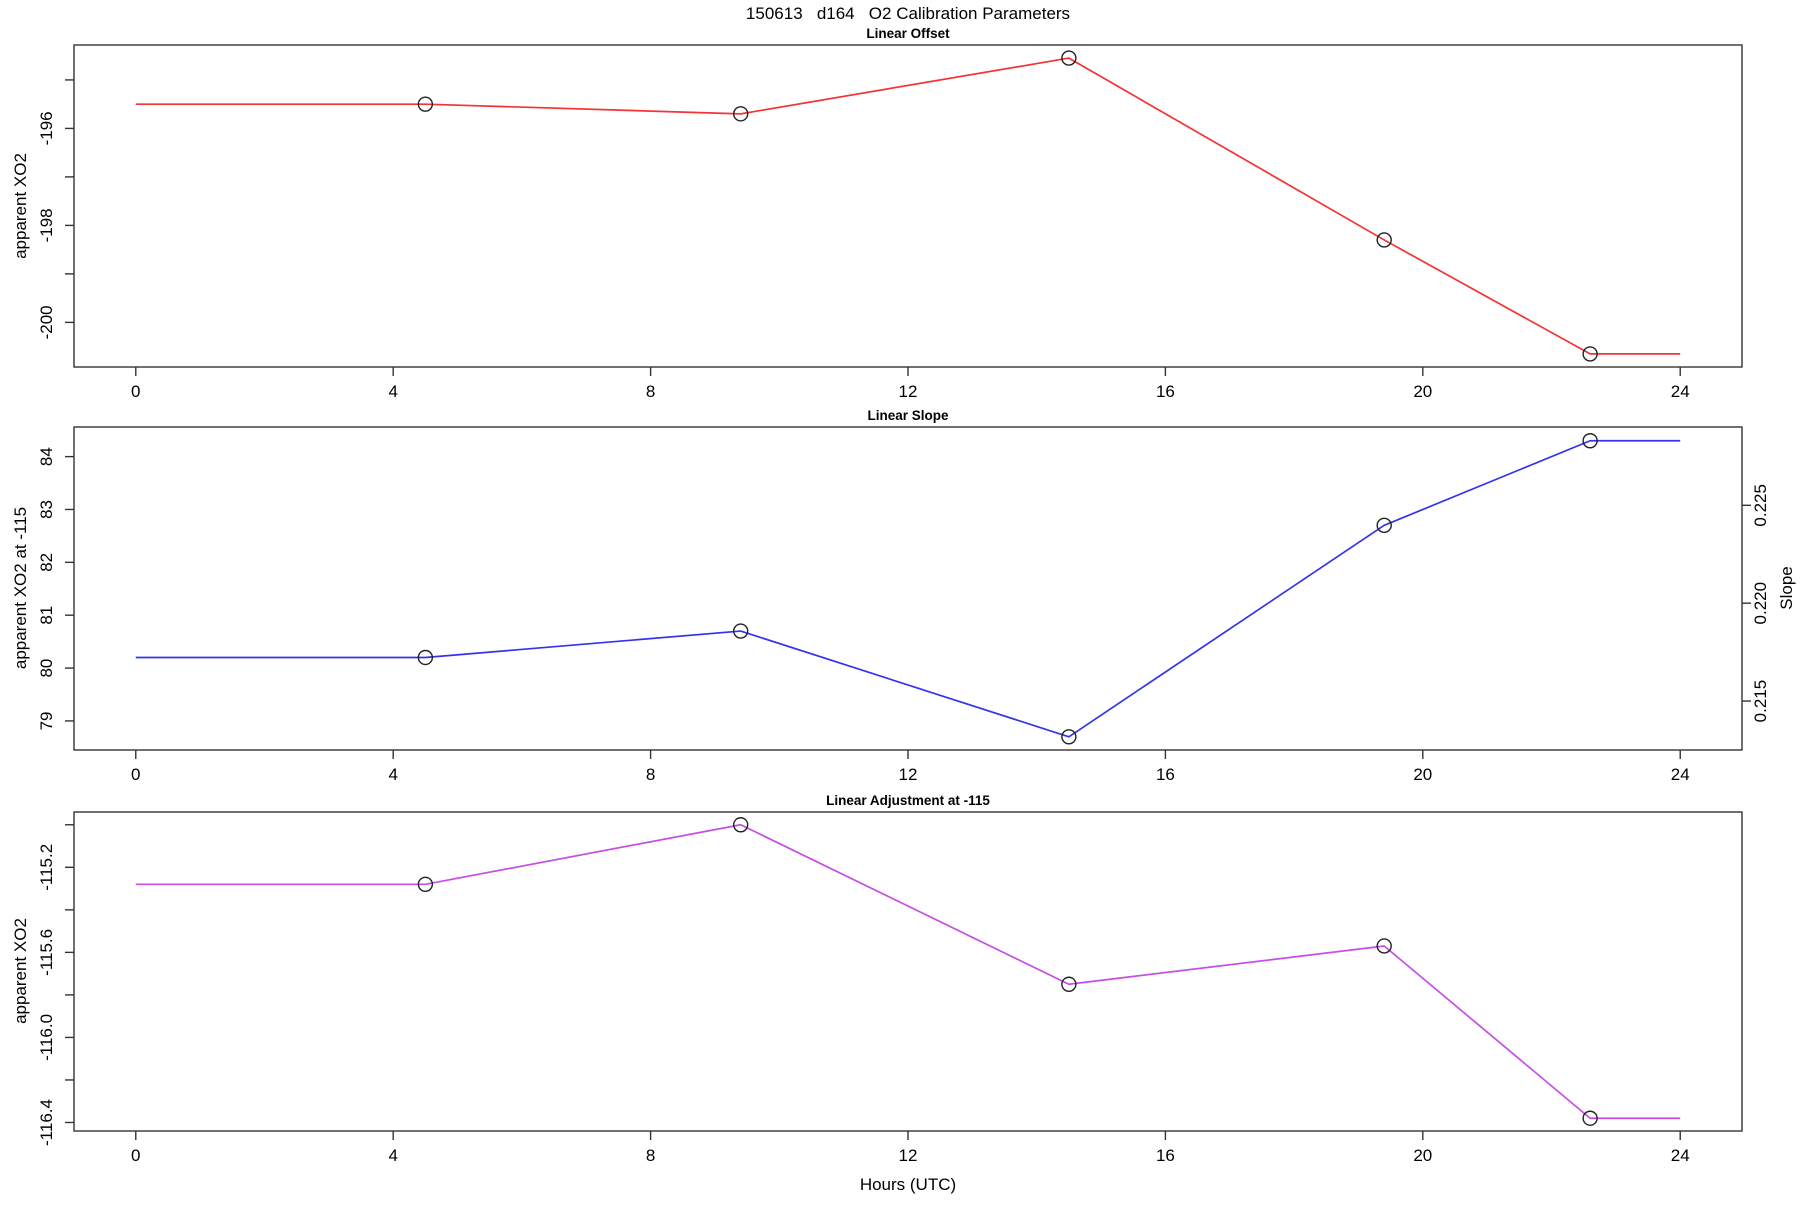 The width and height of the screenshot is (1800, 1205). What do you see at coordinates (1786, 587) in the screenshot?
I see `right-axis-label-slope: Slope` at bounding box center [1786, 587].